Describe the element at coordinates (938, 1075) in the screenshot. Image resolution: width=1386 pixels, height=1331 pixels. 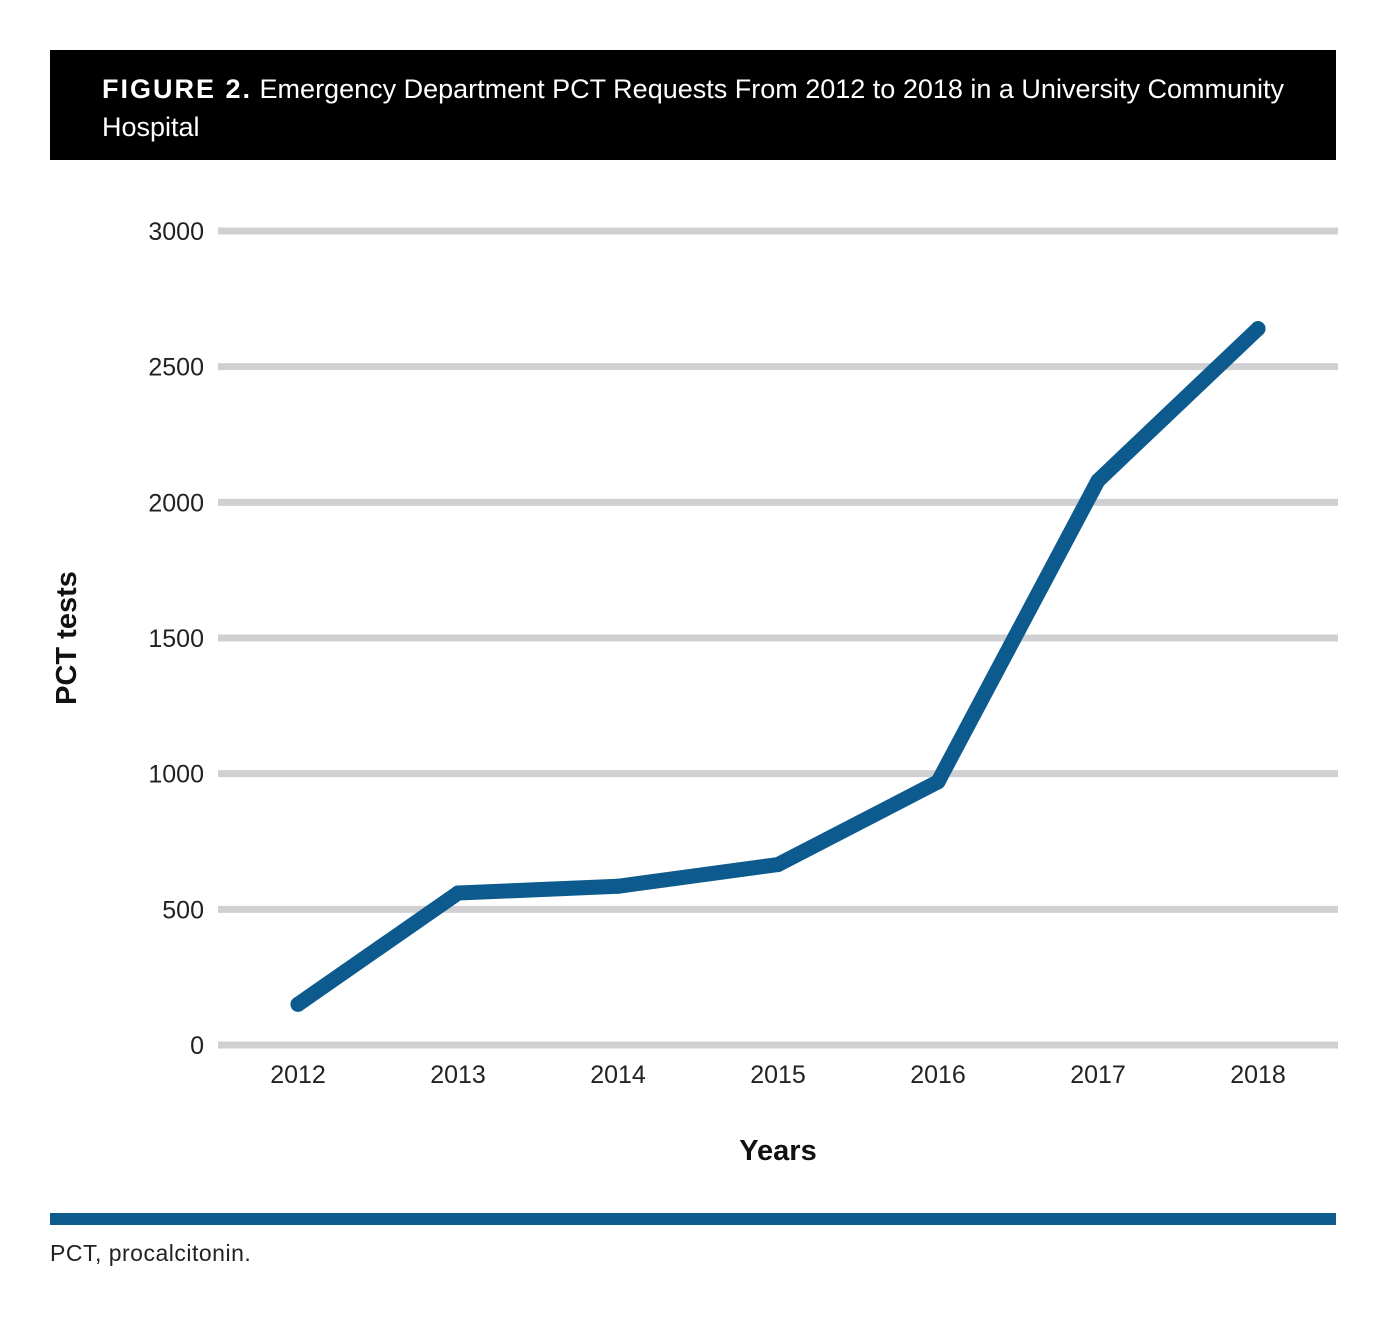
I see `x-tick-label: 2016` at that location.